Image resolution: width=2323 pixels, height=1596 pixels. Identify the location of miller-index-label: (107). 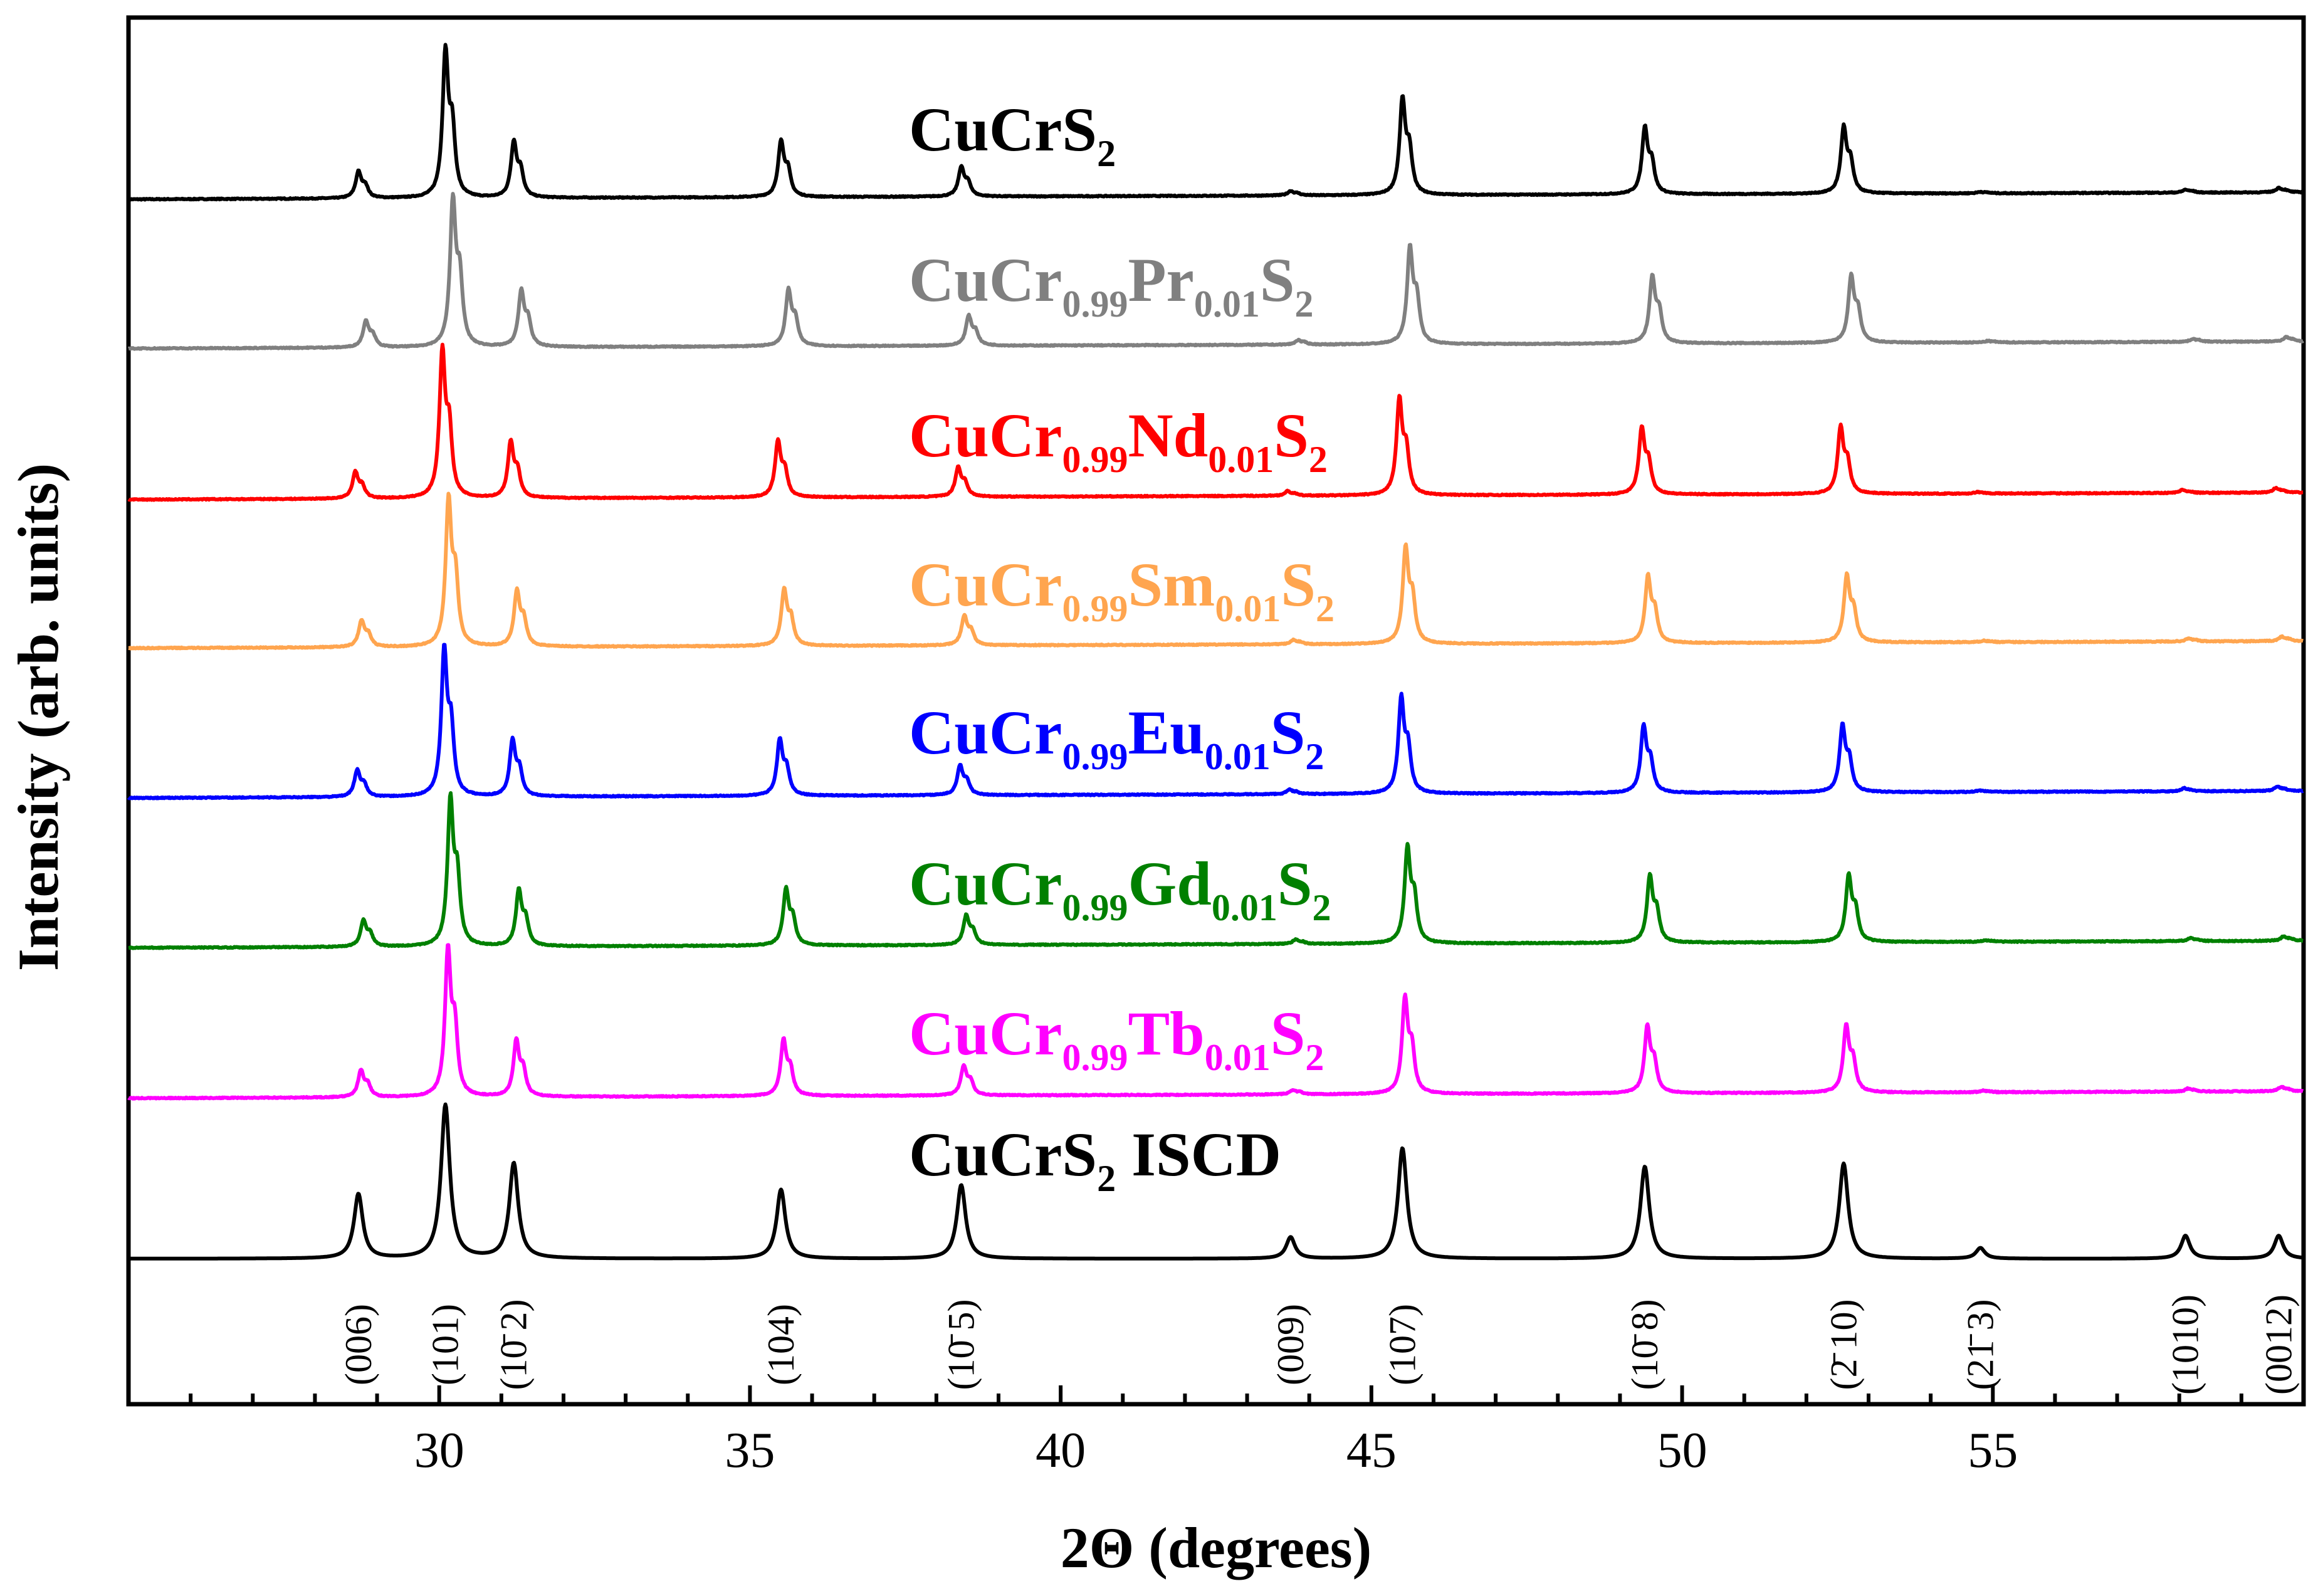
(1402, 1345).